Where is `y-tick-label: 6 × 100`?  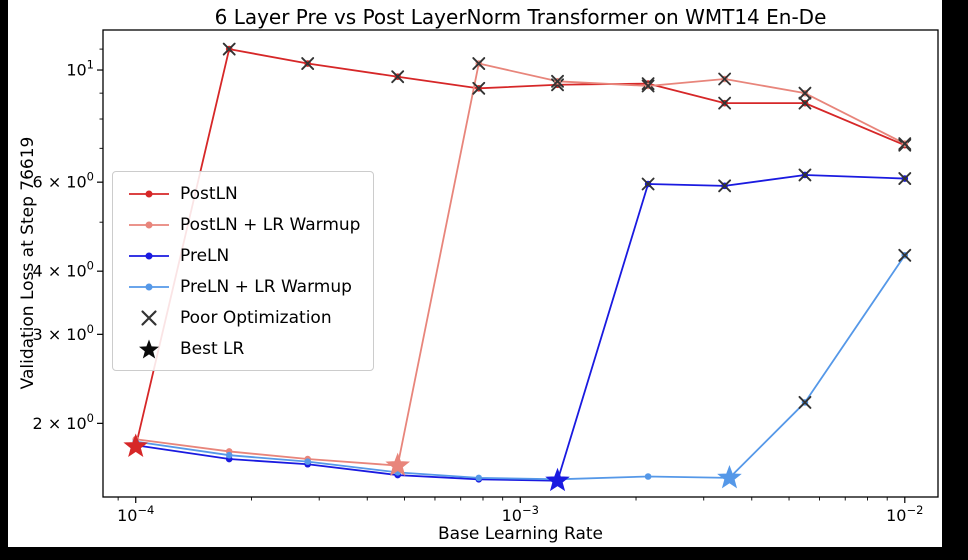 y-tick-label: 6 × 100 is located at coordinates (63, 181).